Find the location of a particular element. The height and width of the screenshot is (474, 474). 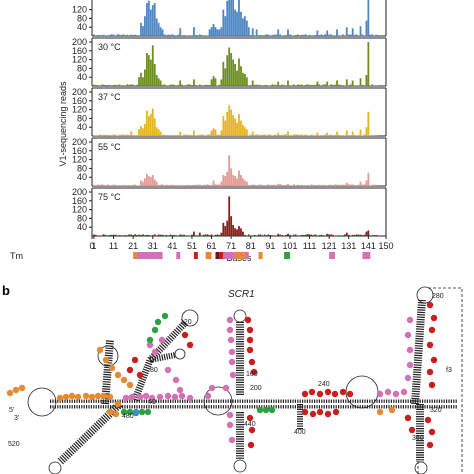

x-tick-label: 91 is located at coordinates (270, 246).